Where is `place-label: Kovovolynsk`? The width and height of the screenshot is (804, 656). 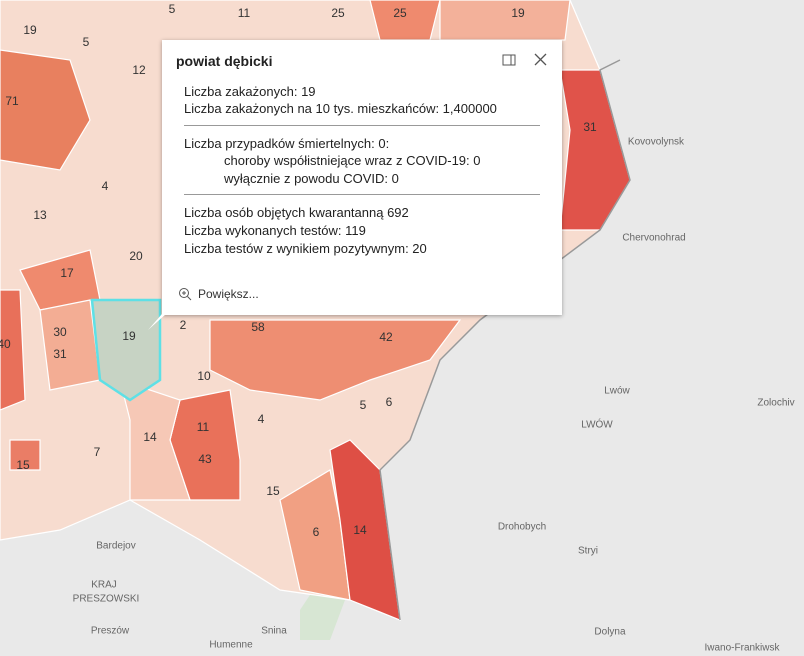 place-label: Kovovolynsk is located at coordinates (656, 142).